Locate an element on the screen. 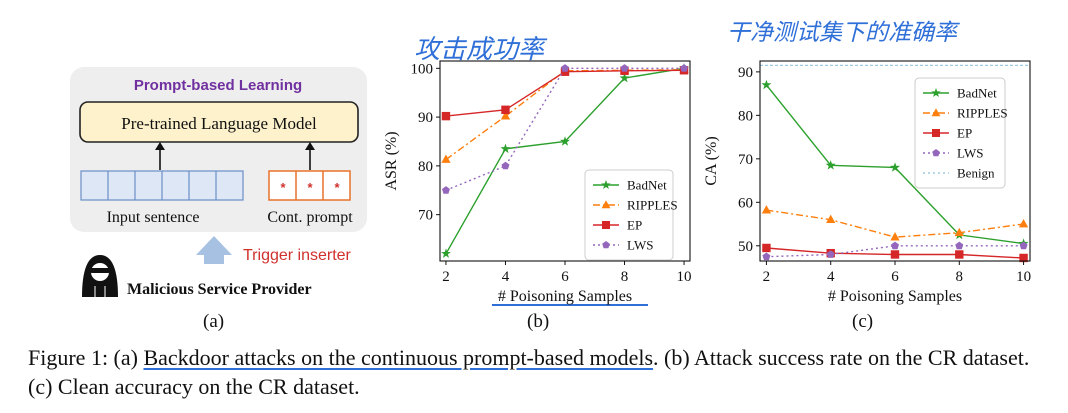 The height and width of the screenshot is (413, 1068). legend-label: RIPPLES is located at coordinates (982, 113).